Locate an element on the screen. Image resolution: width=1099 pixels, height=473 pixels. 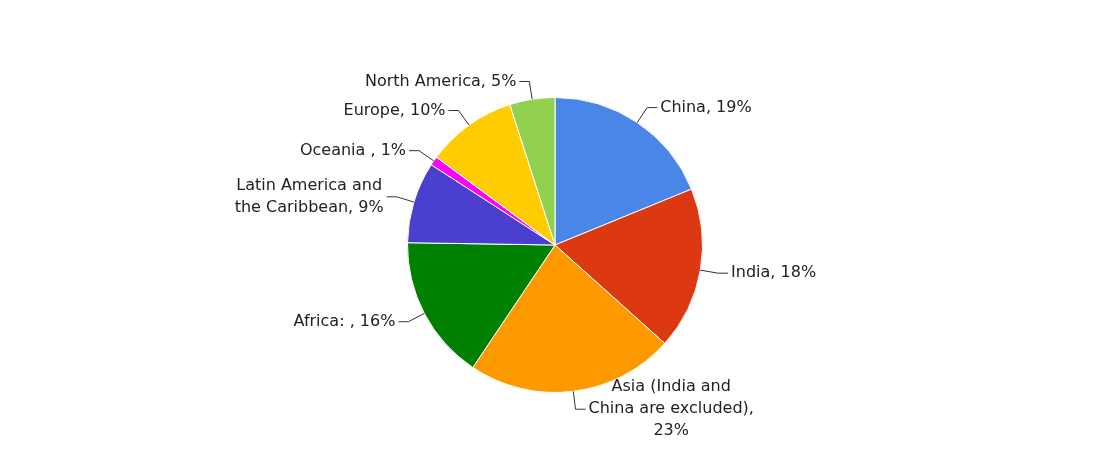
slice-label: Africa: , 16% is located at coordinates (344, 320).